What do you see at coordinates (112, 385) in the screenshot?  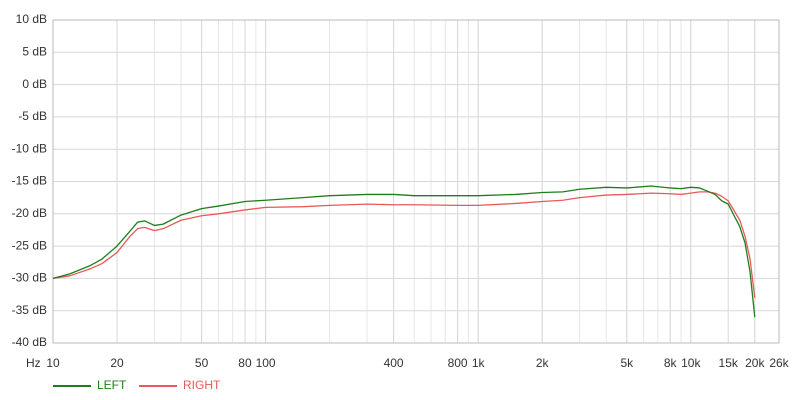 I see `legend-label: LEFT` at bounding box center [112, 385].